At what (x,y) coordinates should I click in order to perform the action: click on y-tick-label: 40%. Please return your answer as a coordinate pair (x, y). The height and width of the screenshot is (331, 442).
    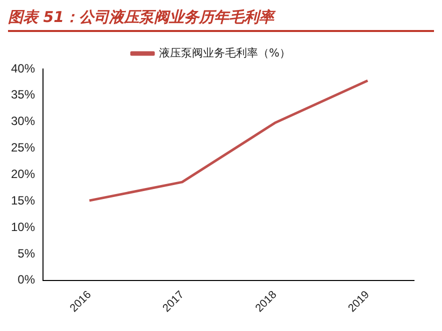
    Looking at the image, I should click on (23, 68).